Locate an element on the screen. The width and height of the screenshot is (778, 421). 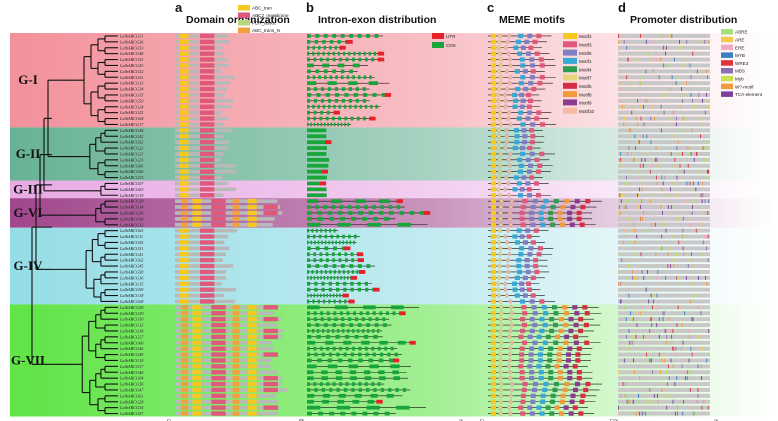
gene-label: LalbABCG31 is located at coordinates (131, 35).